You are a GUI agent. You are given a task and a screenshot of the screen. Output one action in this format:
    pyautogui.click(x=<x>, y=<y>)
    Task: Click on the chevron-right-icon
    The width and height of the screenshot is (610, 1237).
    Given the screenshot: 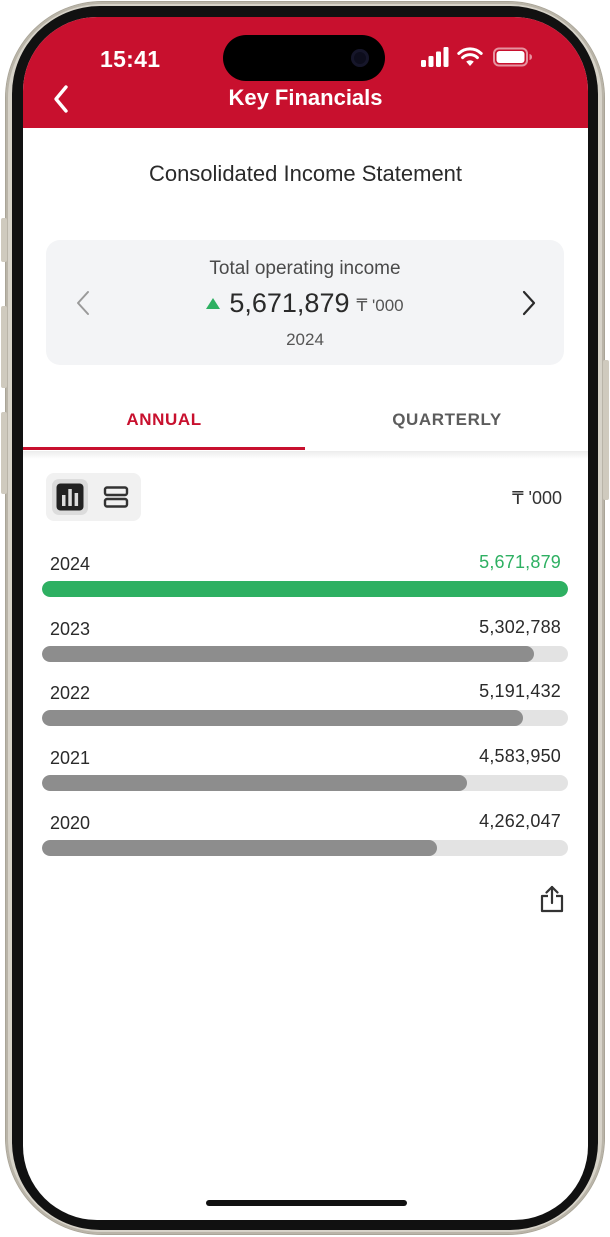 What is the action you would take?
    pyautogui.click(x=529, y=303)
    